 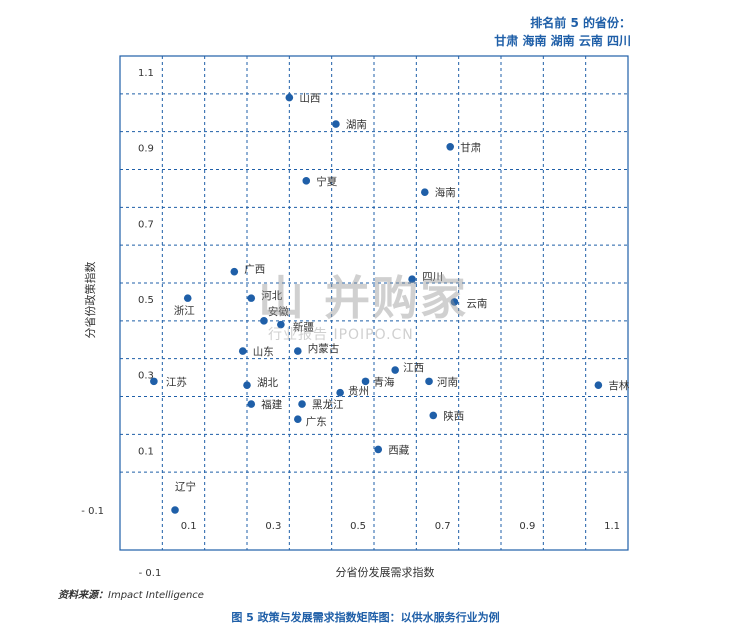 I want to click on x-tick-label: 0.7, so click(x=443, y=526).